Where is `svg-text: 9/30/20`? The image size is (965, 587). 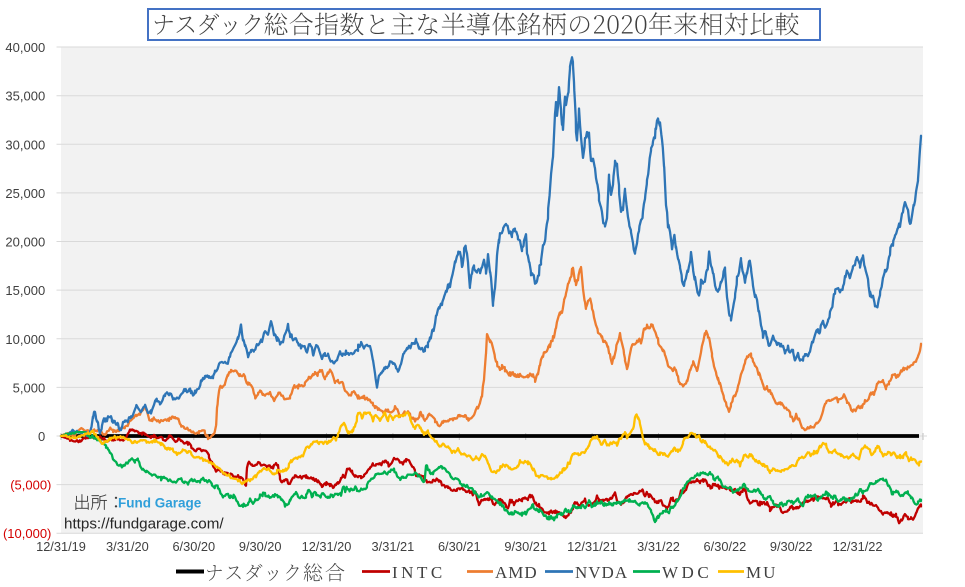 svg-text: 9/30/20 is located at coordinates (260, 546).